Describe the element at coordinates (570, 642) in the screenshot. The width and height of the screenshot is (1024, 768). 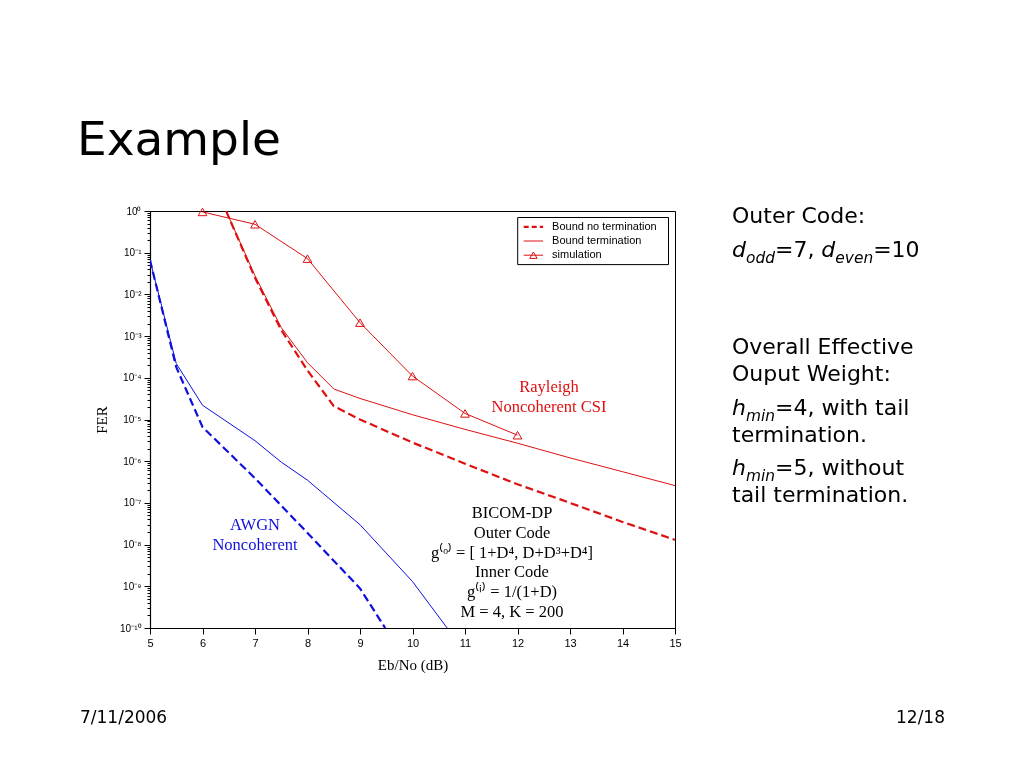
I see `x-tick-label: 13` at that location.